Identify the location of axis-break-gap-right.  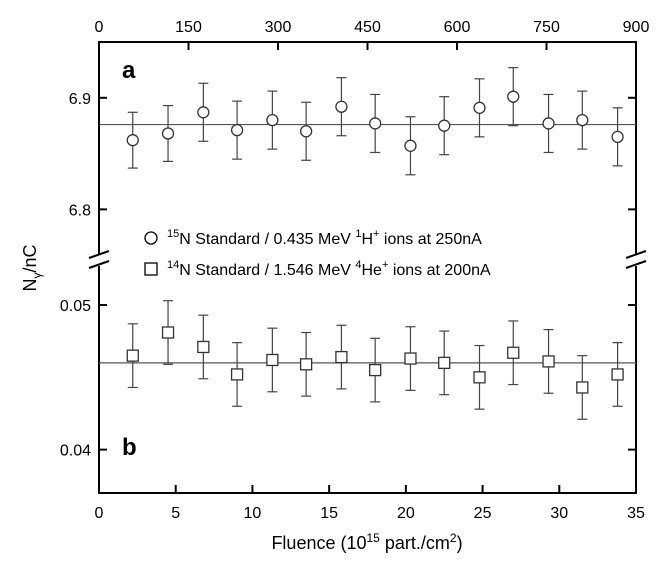
(636, 260).